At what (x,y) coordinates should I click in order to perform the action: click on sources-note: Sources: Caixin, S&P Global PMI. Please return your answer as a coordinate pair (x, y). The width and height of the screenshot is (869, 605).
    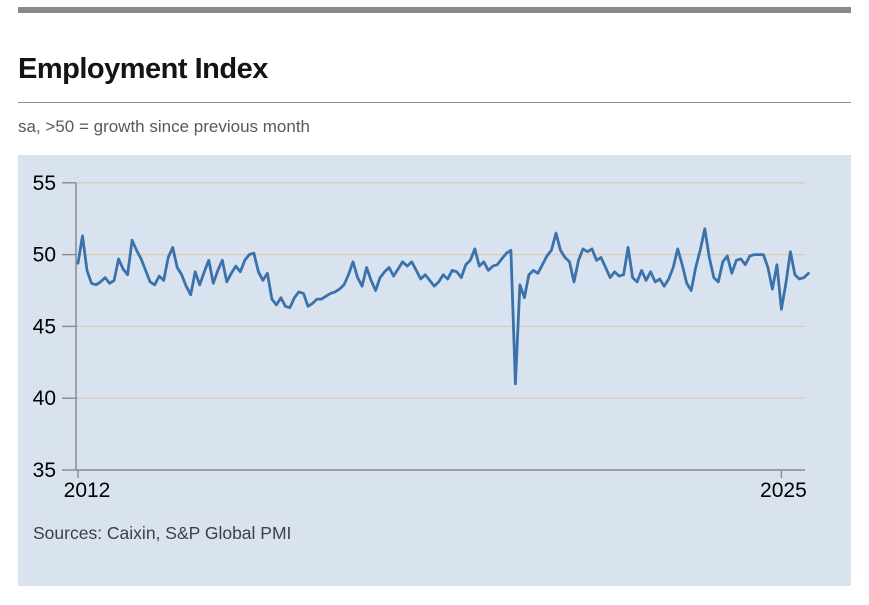
    Looking at the image, I should click on (162, 533).